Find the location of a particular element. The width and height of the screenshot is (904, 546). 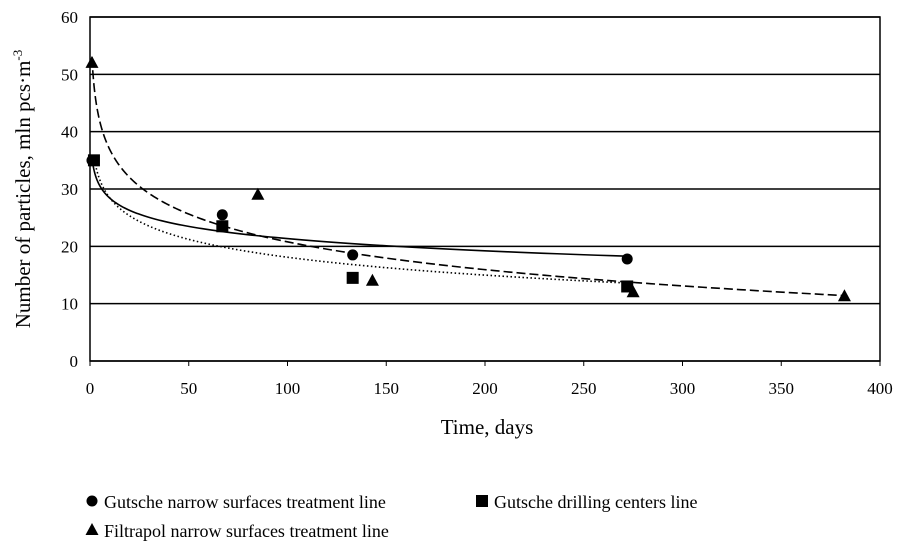

y-tick-label: 50 is located at coordinates (69, 74).